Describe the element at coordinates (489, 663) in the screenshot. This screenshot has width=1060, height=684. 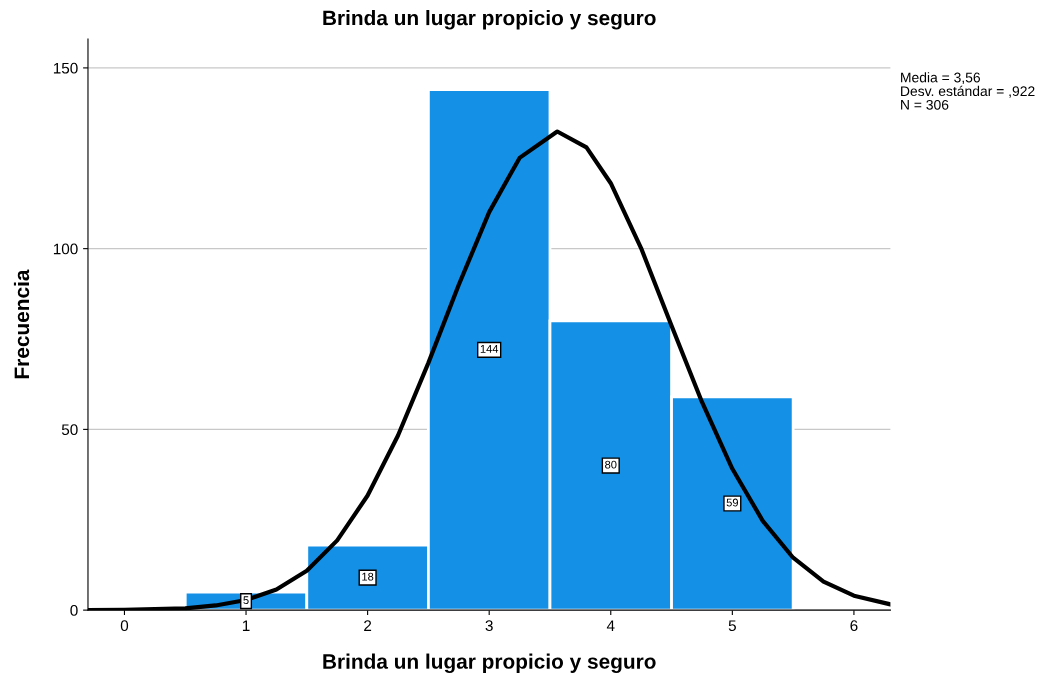
I see `x-axis-title: Brinda un lugar propicio y seguro` at that location.